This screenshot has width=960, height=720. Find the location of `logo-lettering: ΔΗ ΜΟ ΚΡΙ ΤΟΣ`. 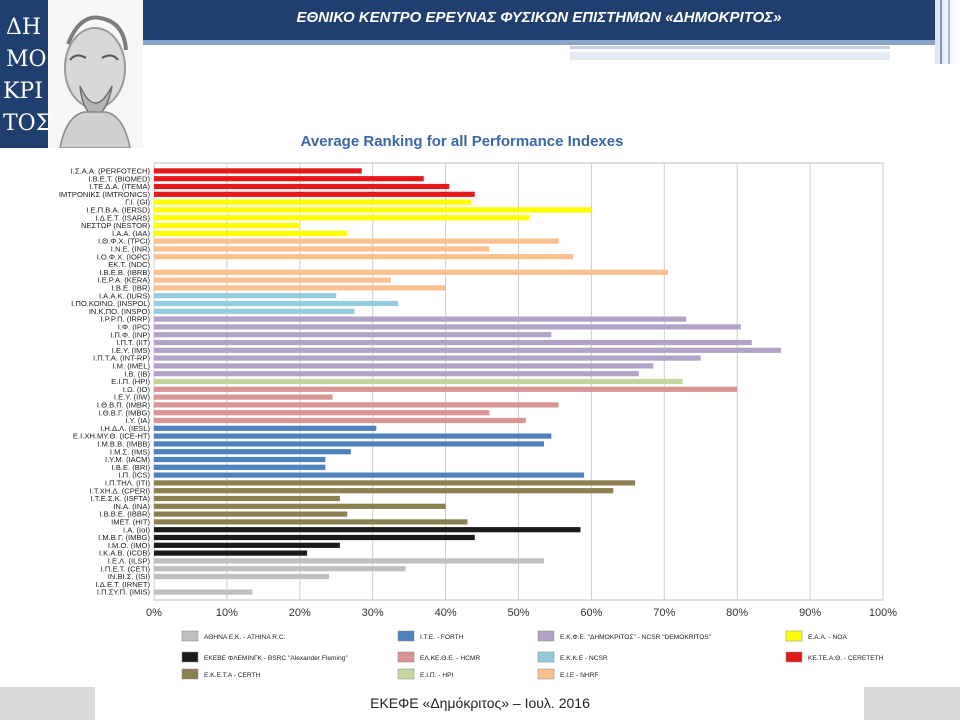

logo-lettering: ΔΗ ΜΟ ΚΡΙ ΤΟΣ is located at coordinates (27, 75).